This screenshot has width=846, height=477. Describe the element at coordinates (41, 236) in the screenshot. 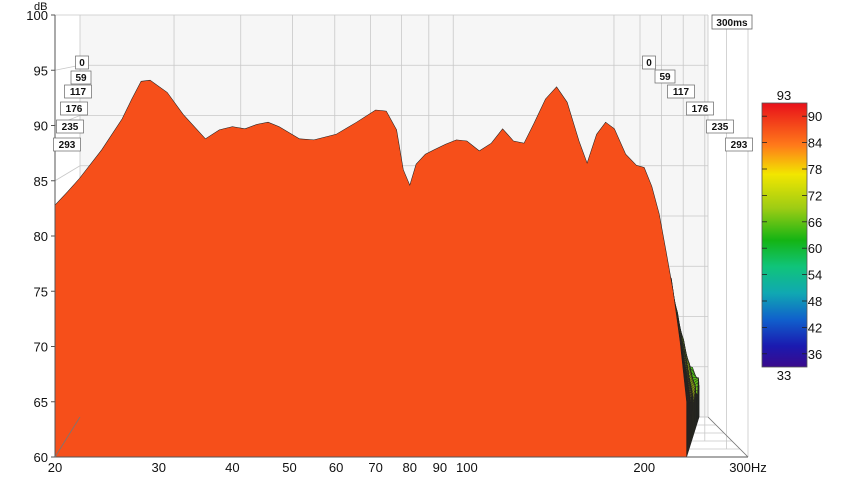

I see `y-tick-label: 80` at that location.